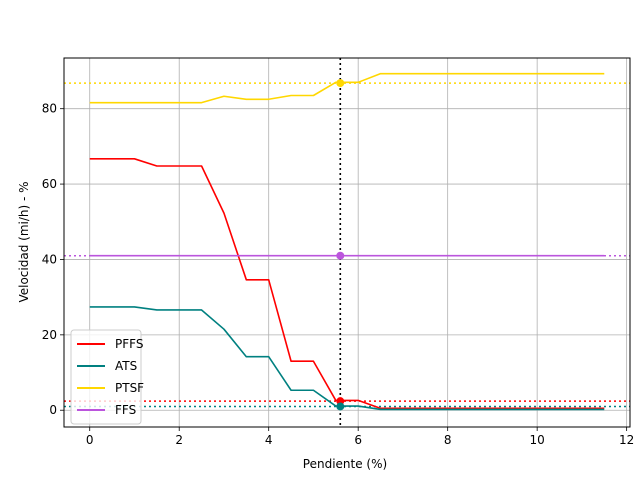  I want to click on series-line-ptsf, so click(347, 88).